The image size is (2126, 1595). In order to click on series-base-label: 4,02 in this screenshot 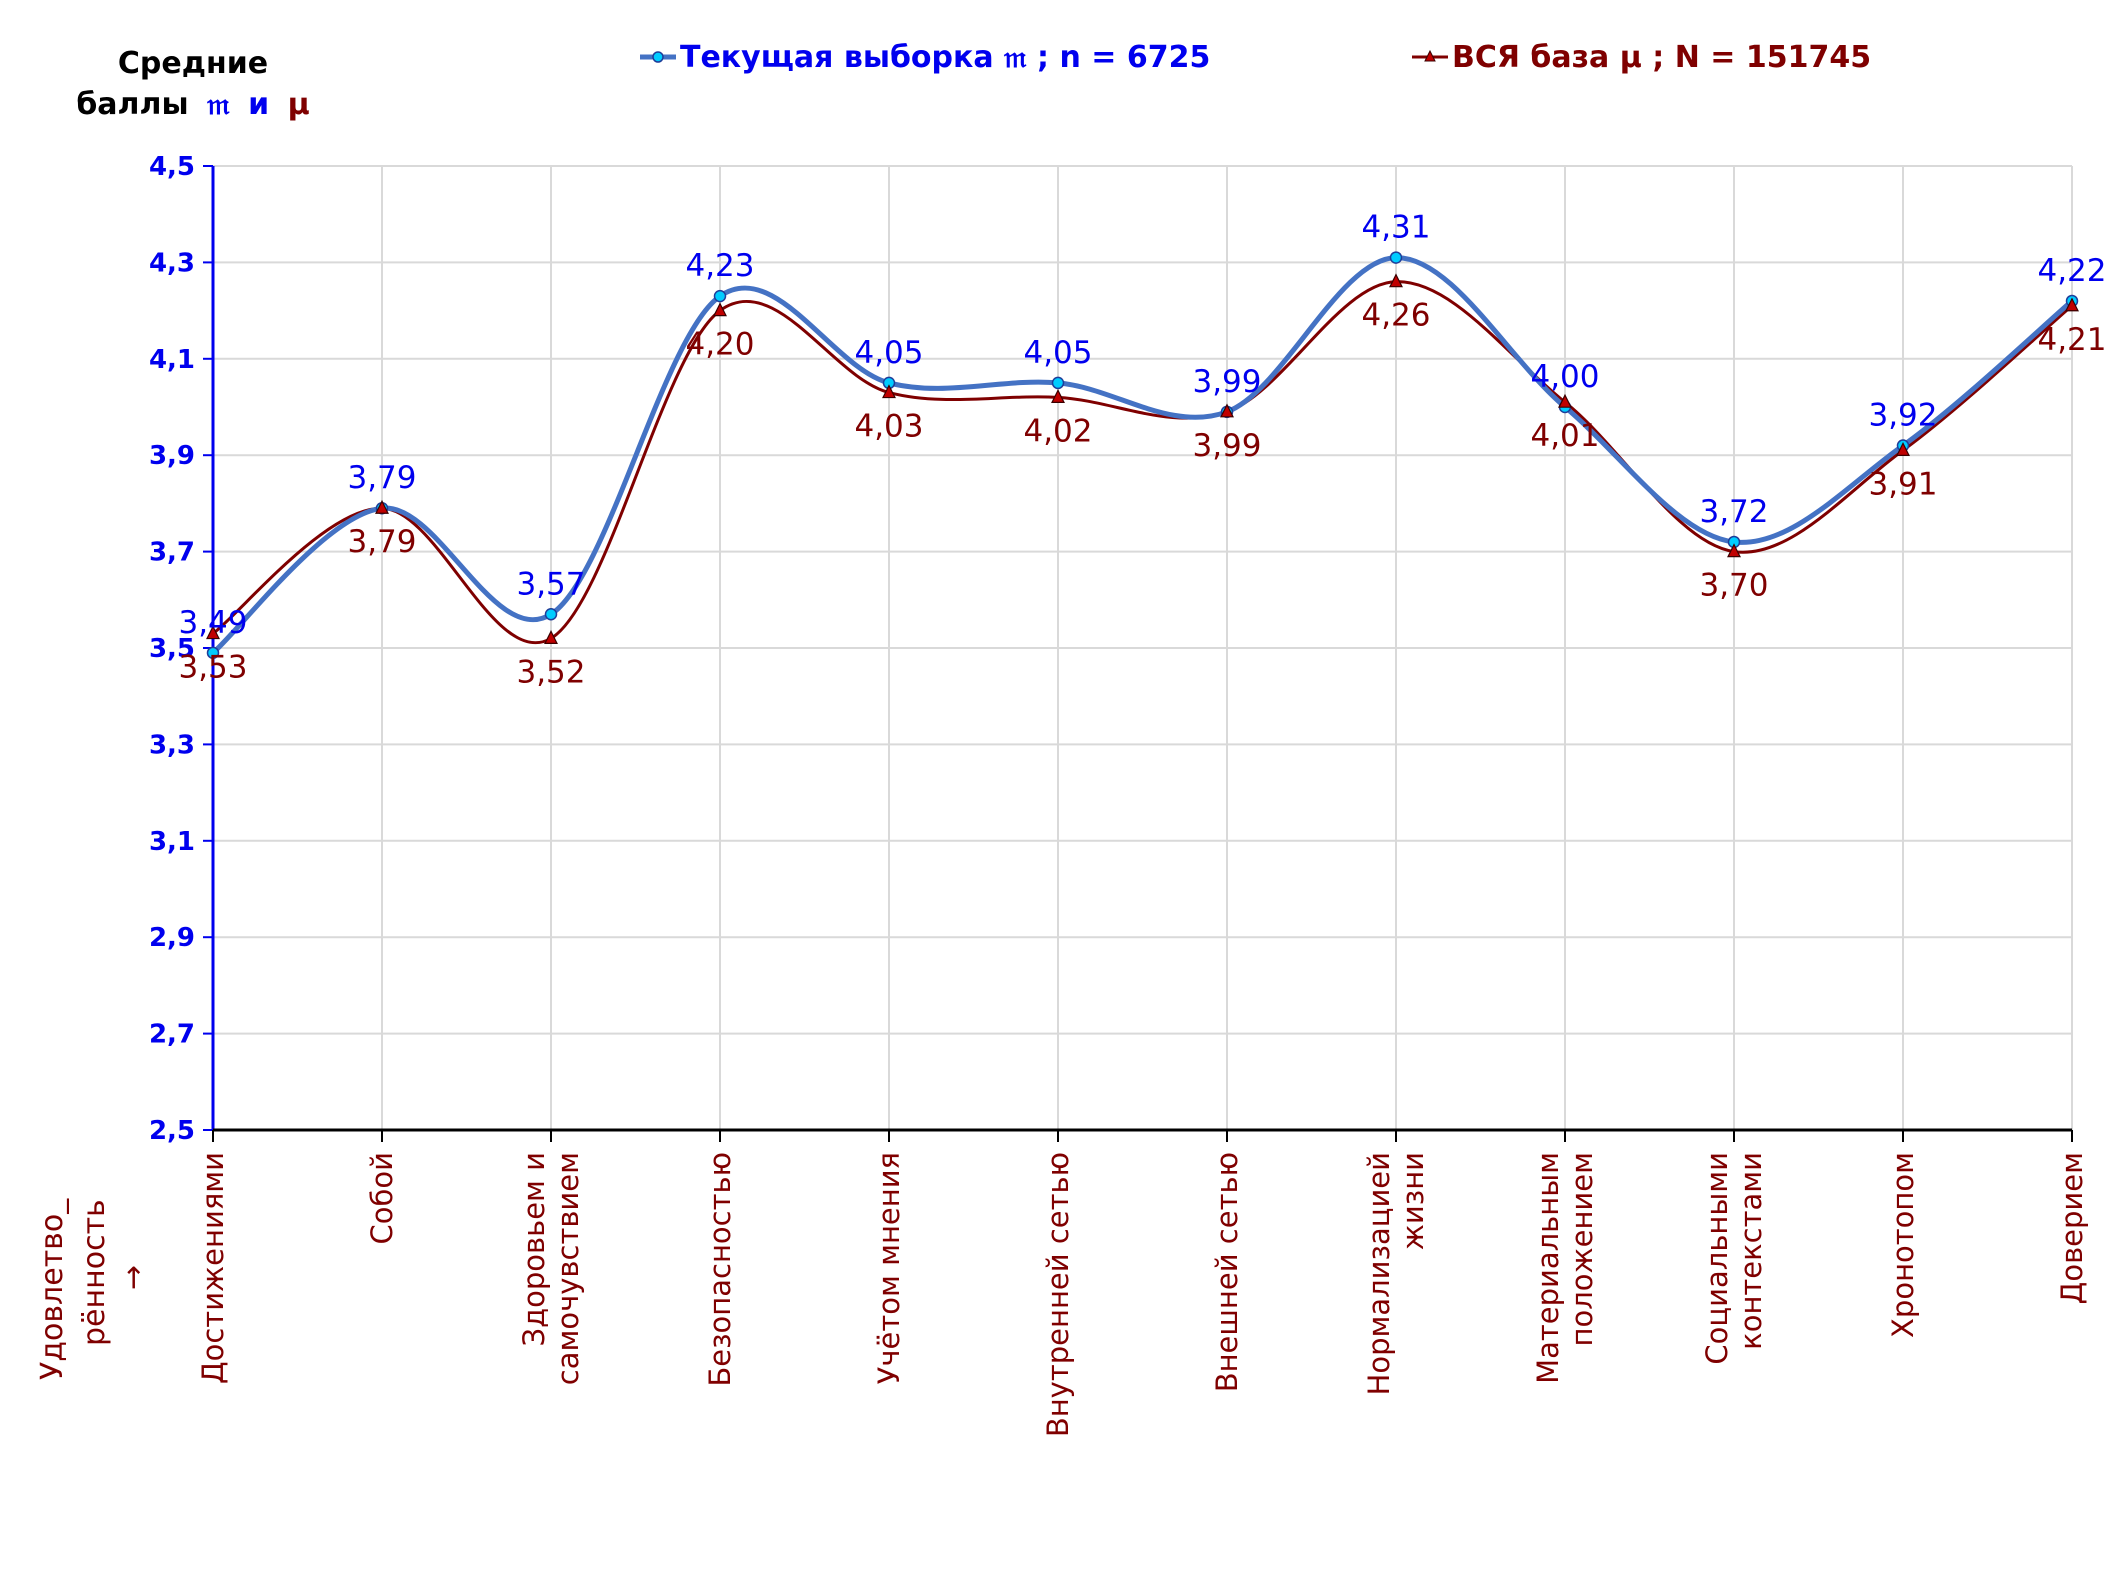, I will do `click(1057, 431)`.